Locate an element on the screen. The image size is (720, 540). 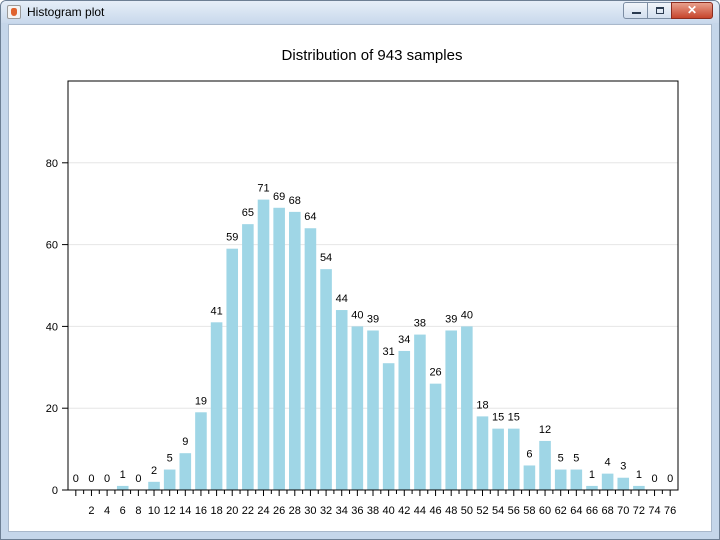
bar-value-label: 3 is located at coordinates (623, 467).